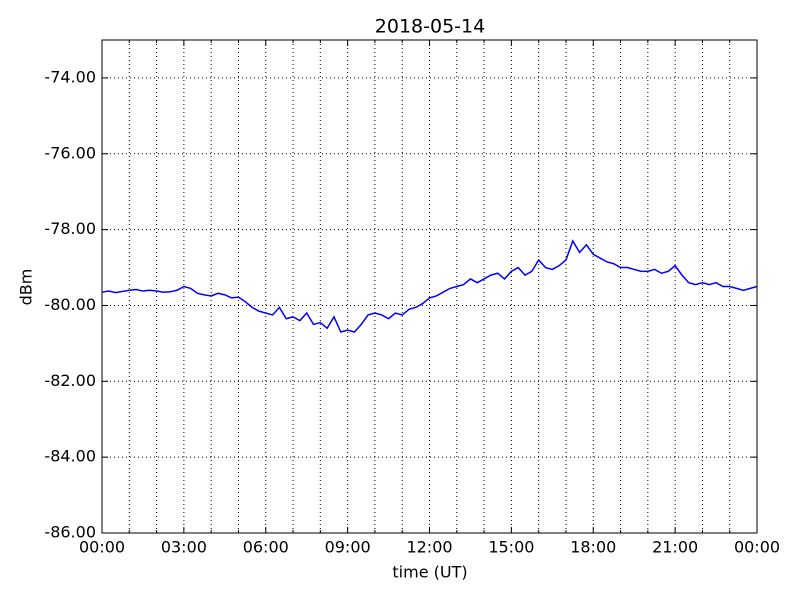  I want to click on y-tick-label: -82.00, so click(70, 380).